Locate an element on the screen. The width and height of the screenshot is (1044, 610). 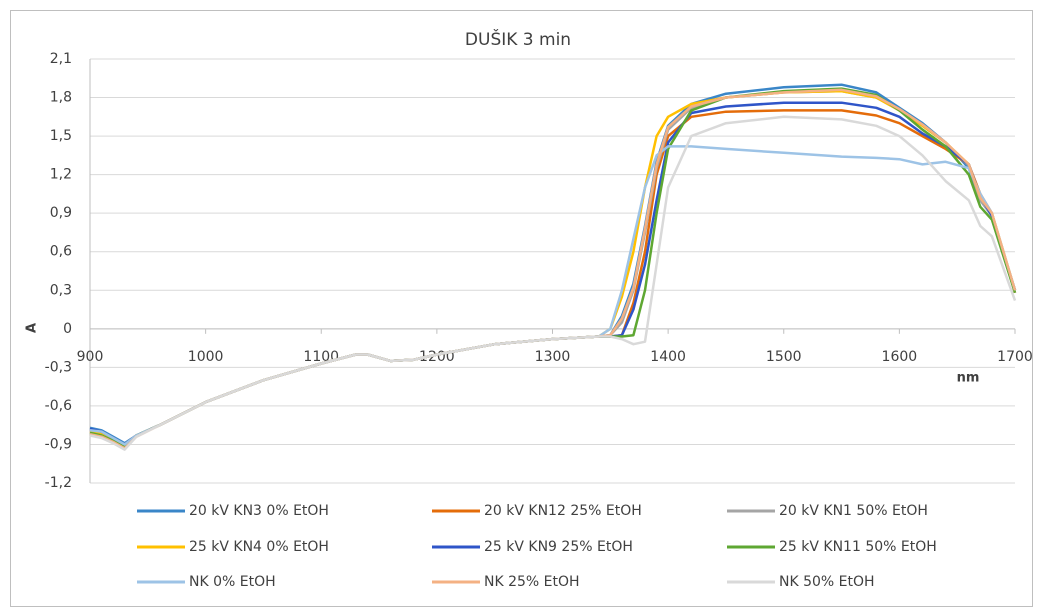
y-tick-label: -0,3 is located at coordinates (58, 367).